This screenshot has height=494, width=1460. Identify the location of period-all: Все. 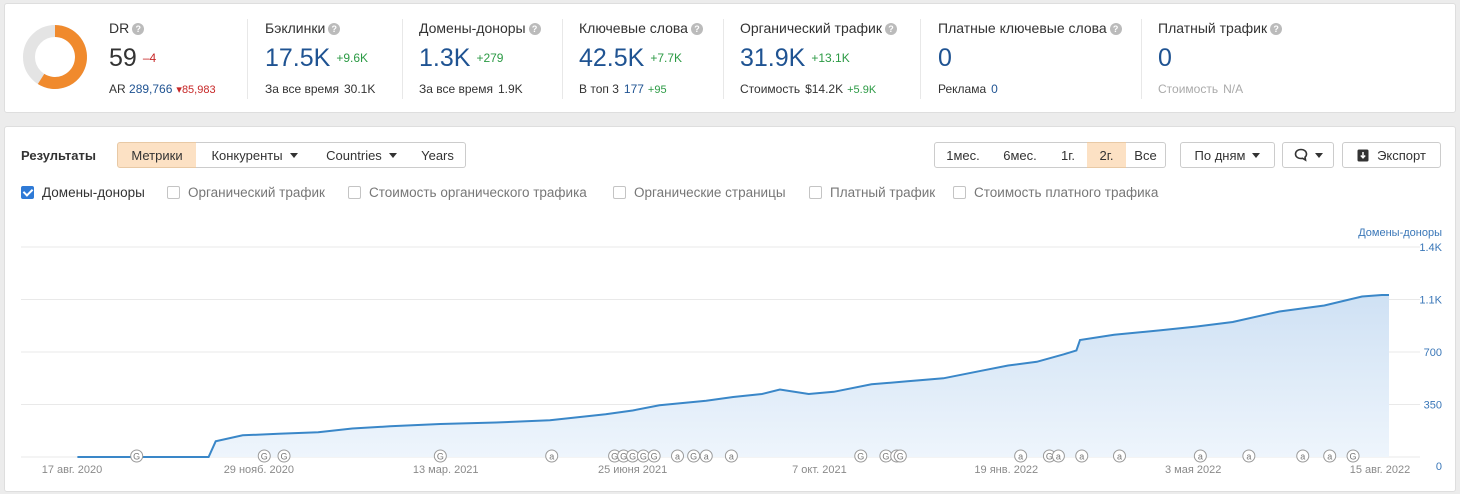
(1146, 155).